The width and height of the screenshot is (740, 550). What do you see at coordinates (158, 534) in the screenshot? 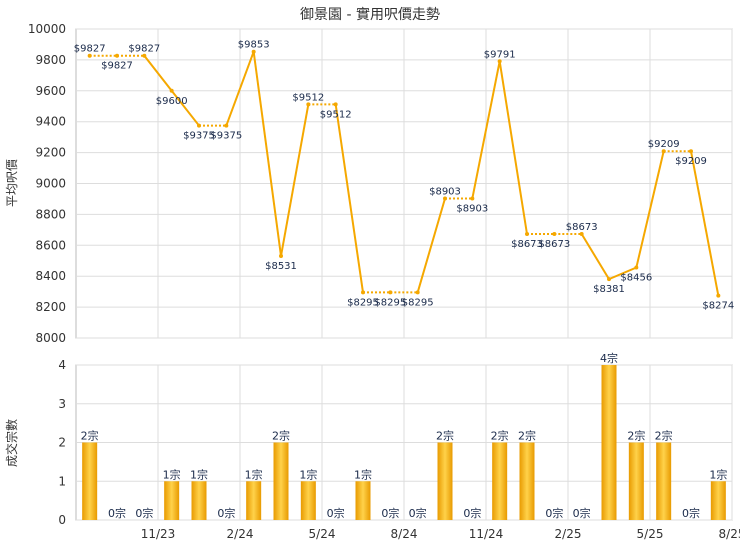
I see `x-tick-label: 11/23` at bounding box center [158, 534].